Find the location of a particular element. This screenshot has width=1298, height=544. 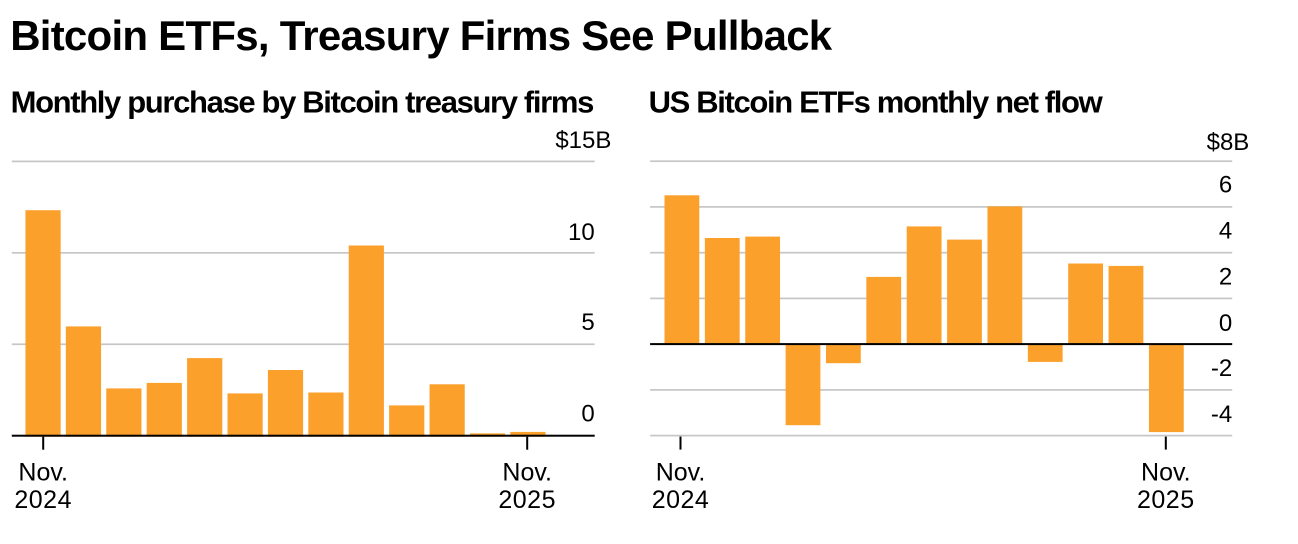

svg-text: 2 is located at coordinates (1225, 277).